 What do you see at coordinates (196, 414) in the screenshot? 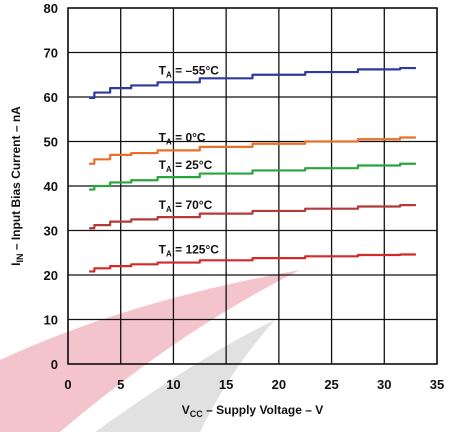
I see `x-axis-label-sub: CC` at bounding box center [196, 414].